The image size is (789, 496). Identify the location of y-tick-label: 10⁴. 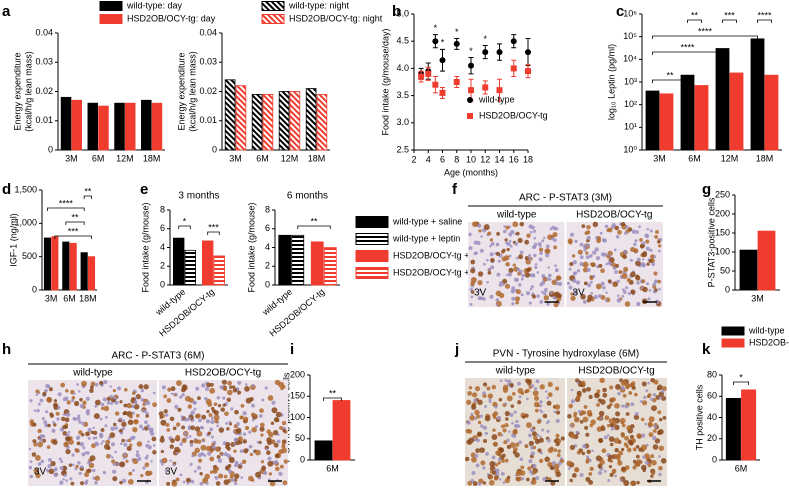
(630, 59).